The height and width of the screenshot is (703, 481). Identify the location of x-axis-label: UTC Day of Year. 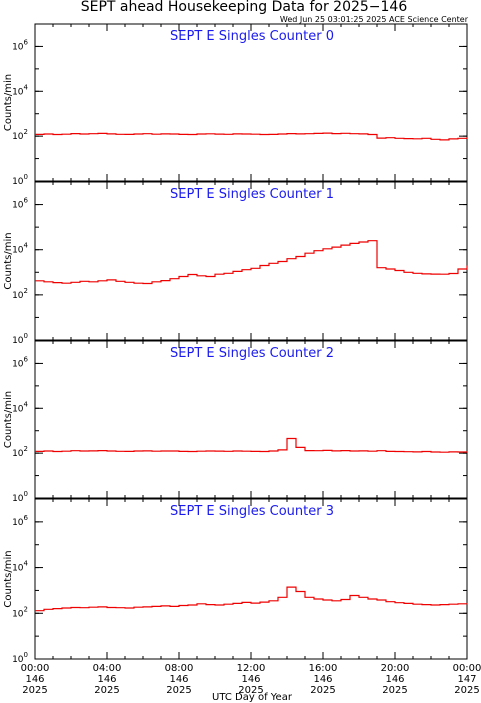
(252, 697).